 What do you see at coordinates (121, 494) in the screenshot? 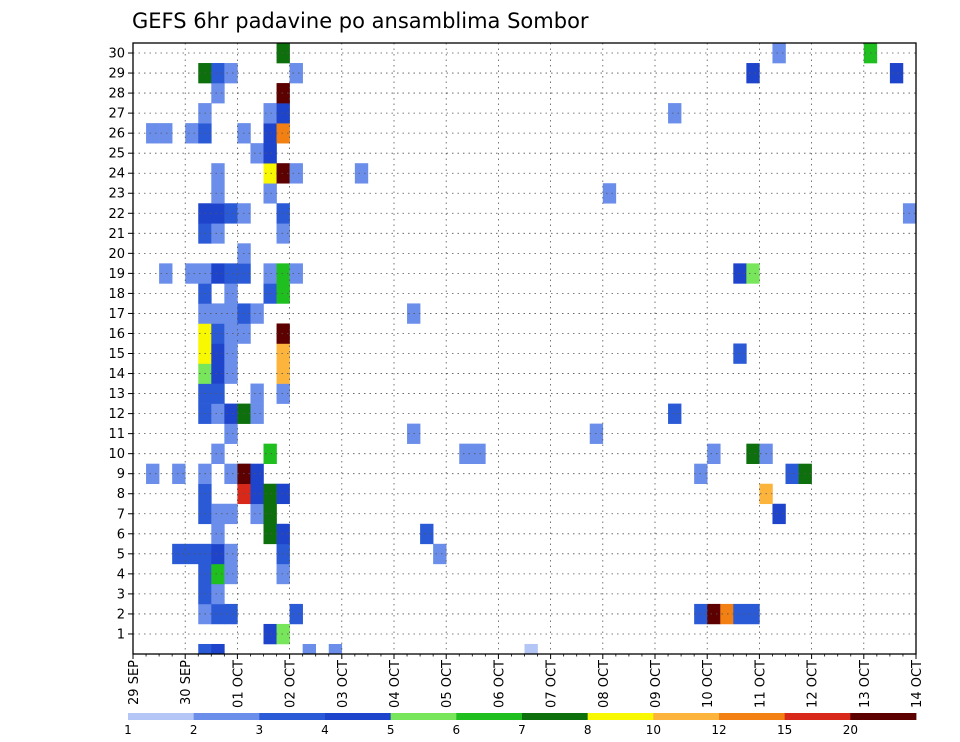
I see `y-tick-label: 8` at bounding box center [121, 494].